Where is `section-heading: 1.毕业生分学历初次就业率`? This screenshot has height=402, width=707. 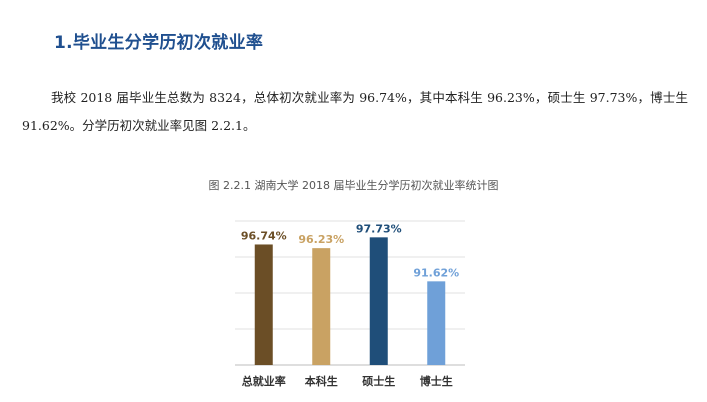
section-heading: 1.毕业生分学历初次就业率 is located at coordinates (159, 43).